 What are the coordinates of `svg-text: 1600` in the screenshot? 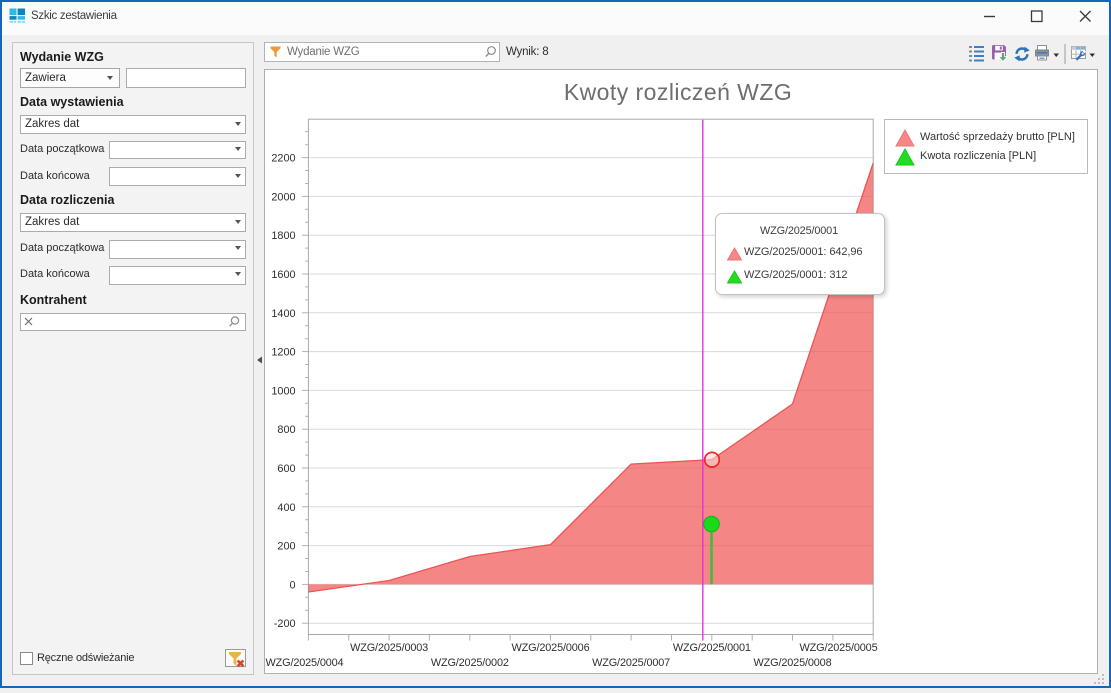 It's located at (283, 275).